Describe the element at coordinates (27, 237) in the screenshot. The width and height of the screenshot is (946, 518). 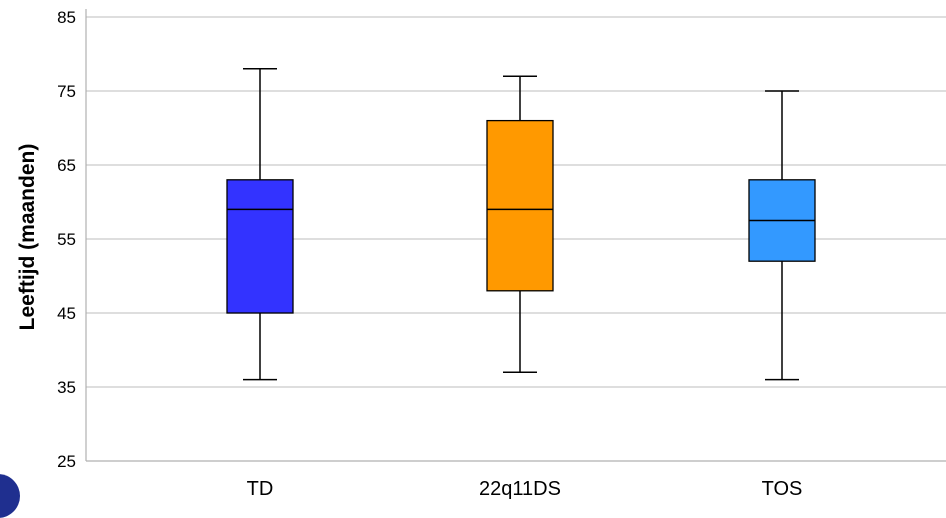
I see `y-axis-label: Leeftijd (maanden)` at that location.